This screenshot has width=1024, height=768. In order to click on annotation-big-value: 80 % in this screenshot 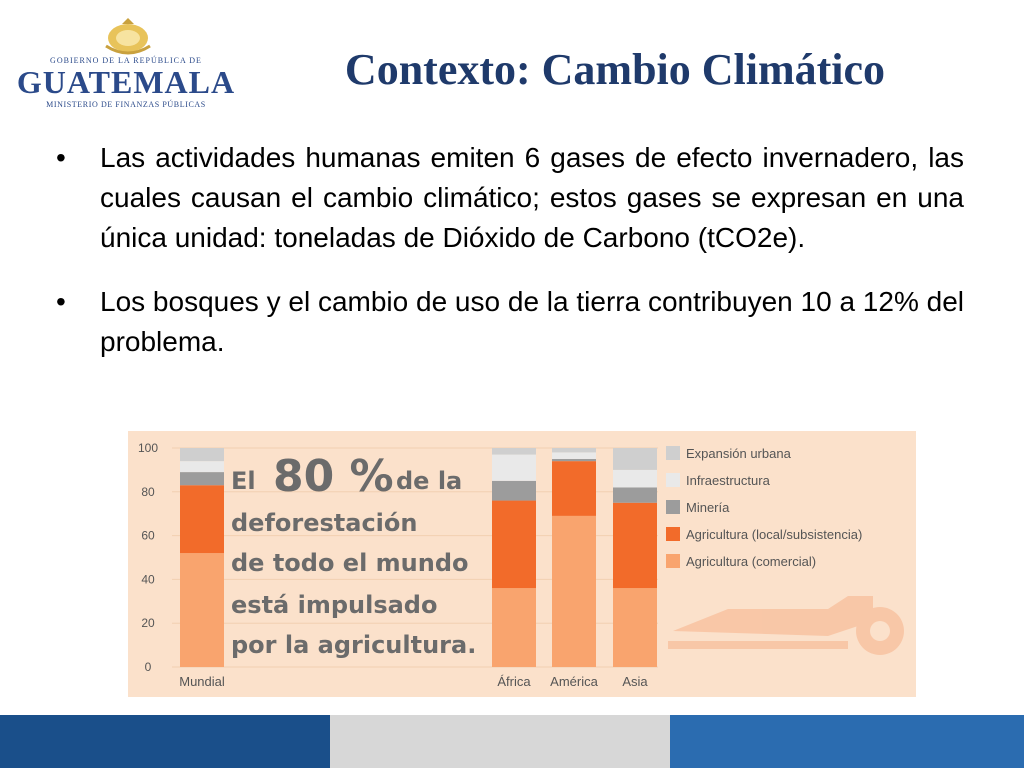, I will do `click(333, 476)`.